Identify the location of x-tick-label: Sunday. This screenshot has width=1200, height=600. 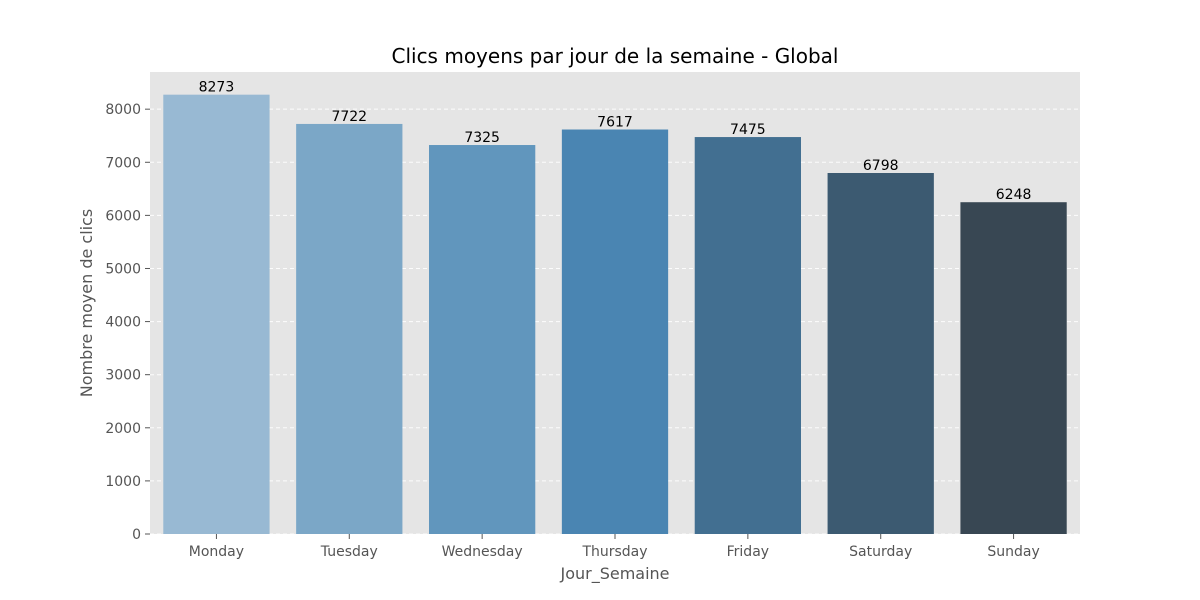
(1013, 552).